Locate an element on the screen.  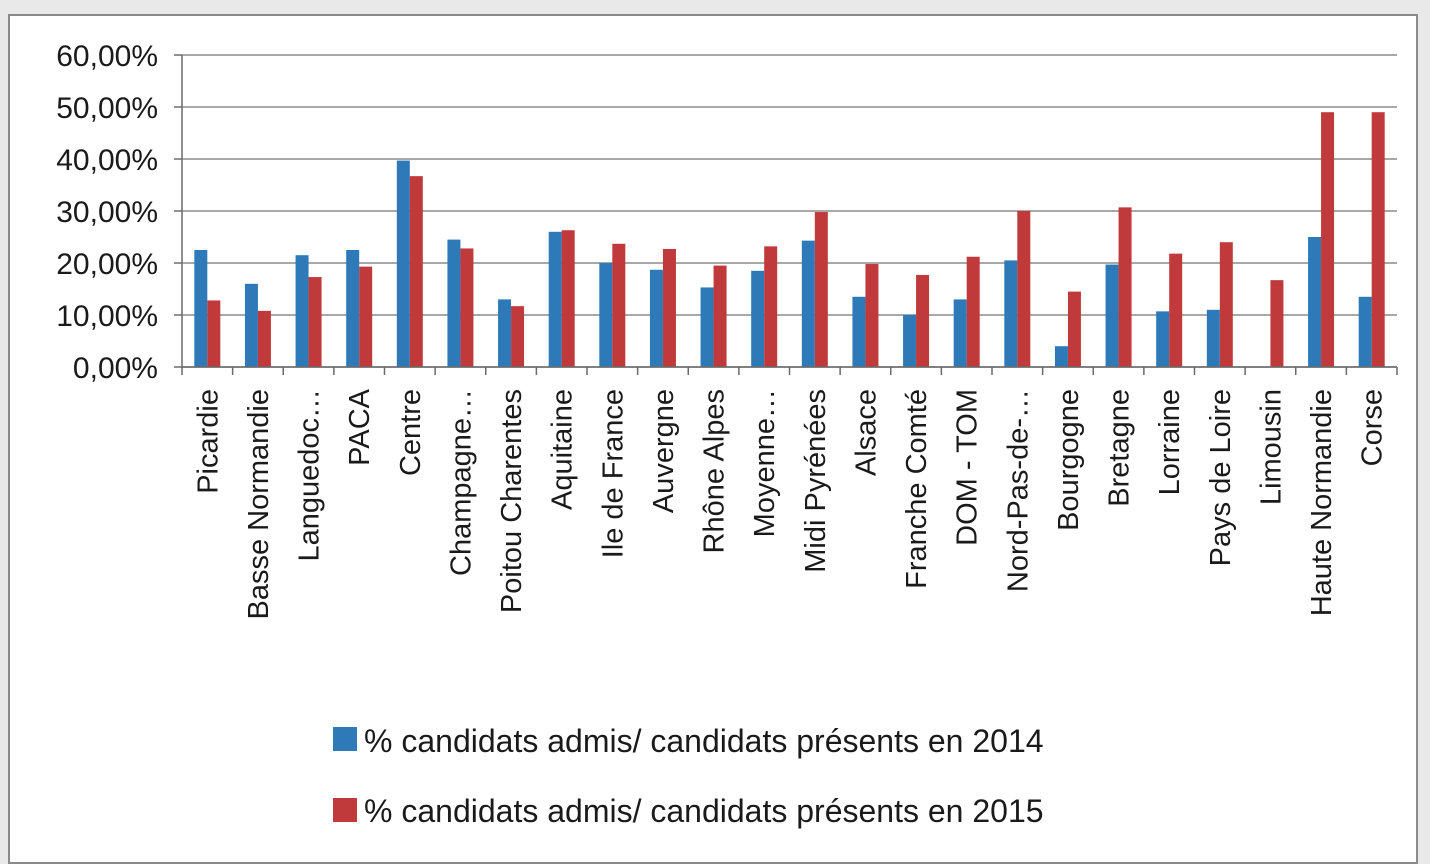
x-tick-label: Corse is located at coordinates (1373, 427).